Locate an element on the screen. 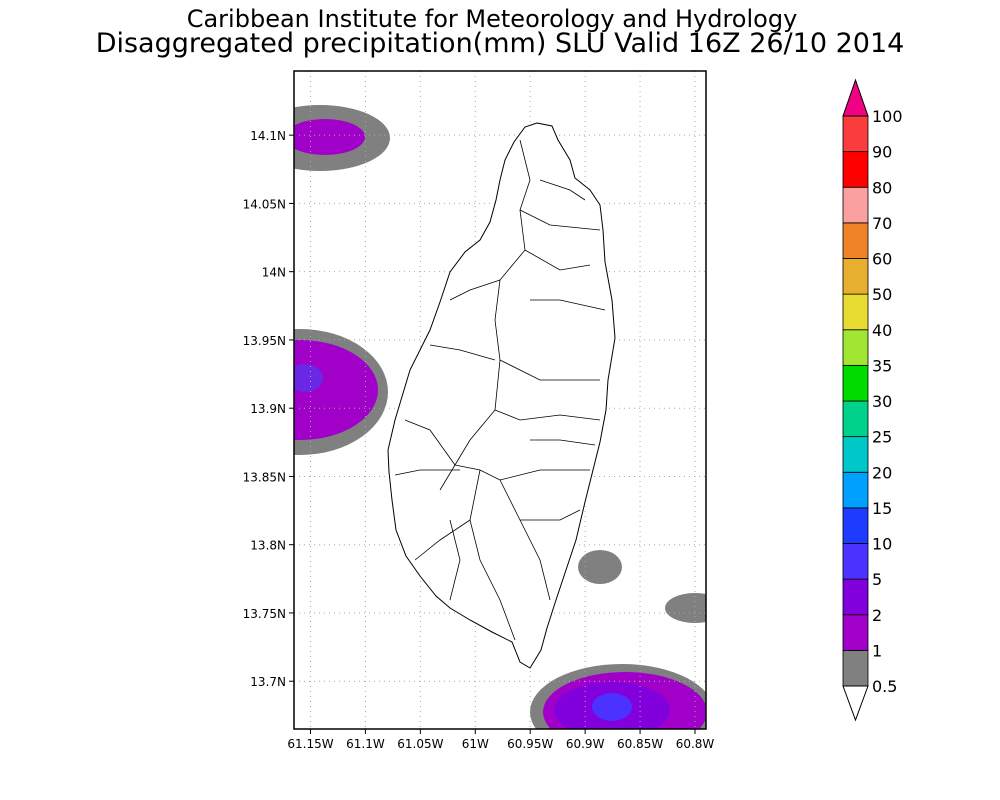 The width and height of the screenshot is (1000, 800). precip-area-west is located at coordinates (336, 390).